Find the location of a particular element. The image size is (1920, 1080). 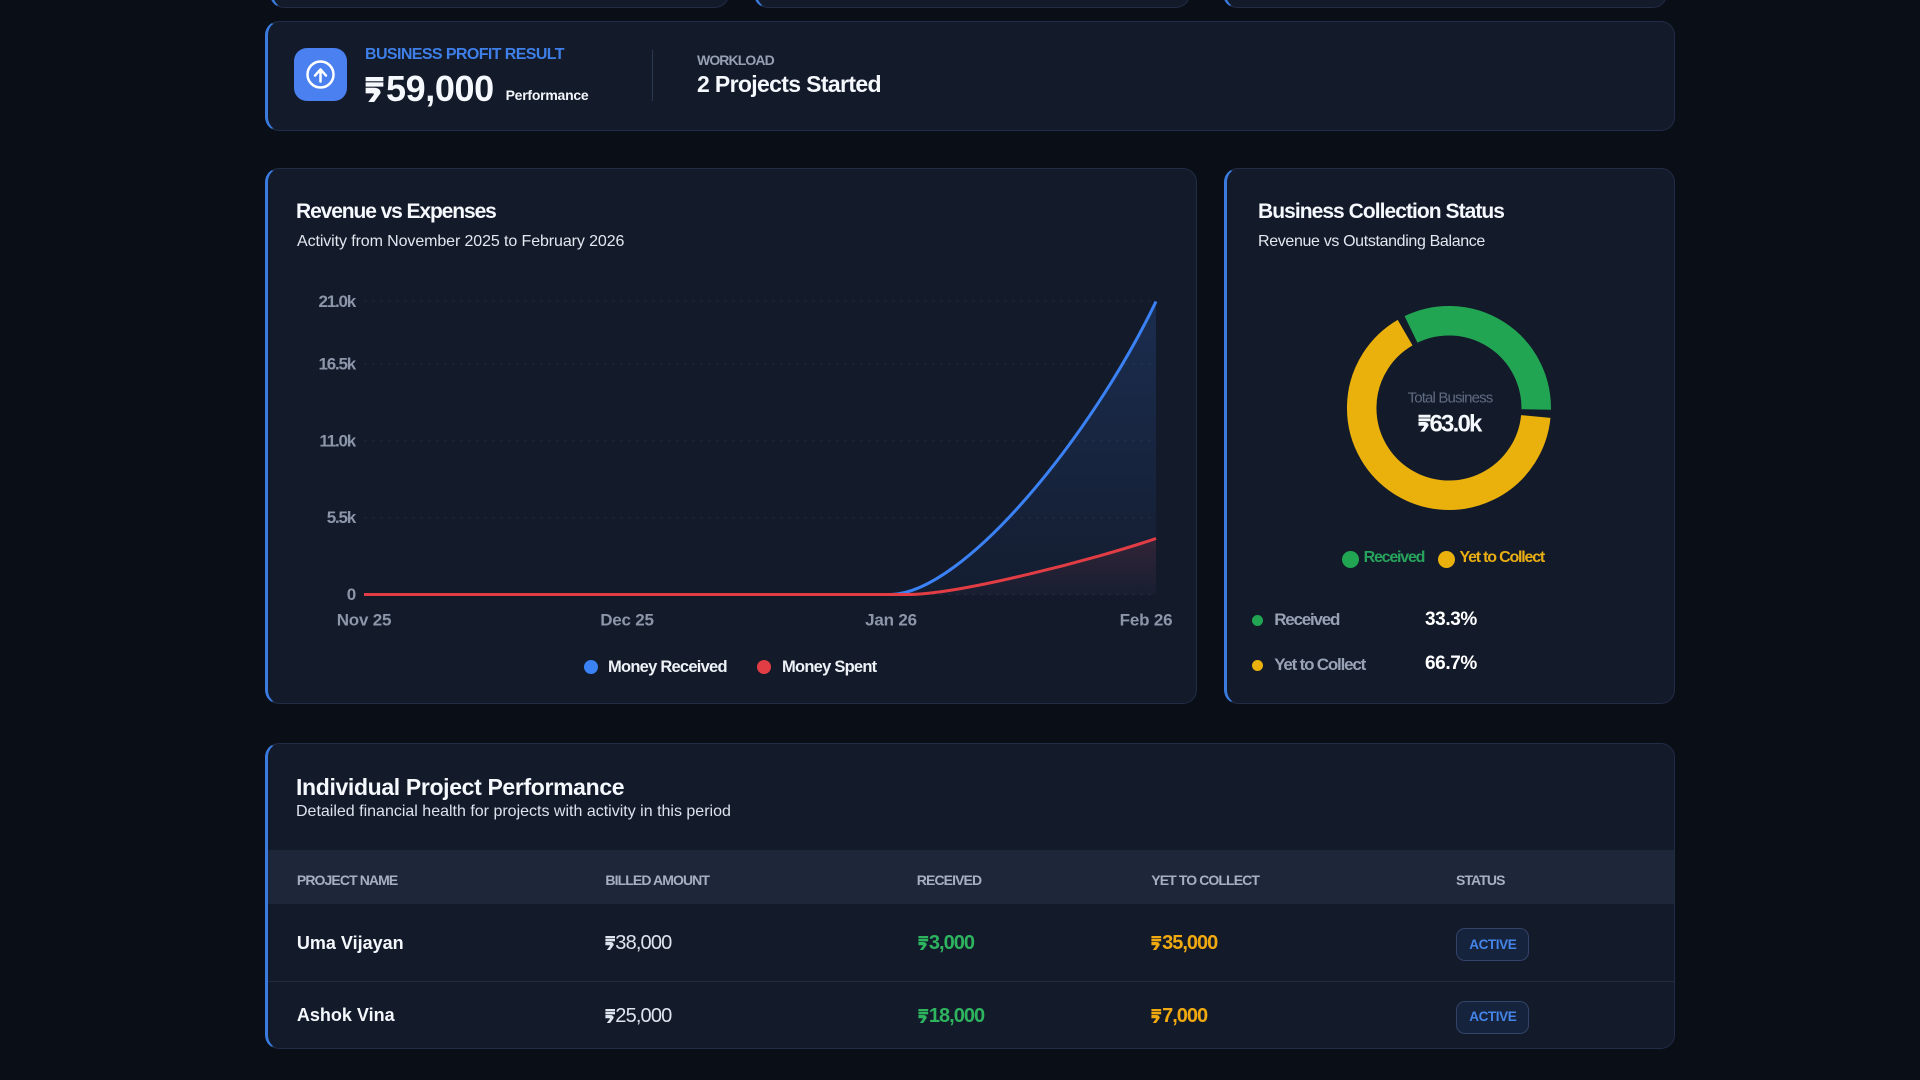

svg-text: 16.5k is located at coordinates (337, 364).